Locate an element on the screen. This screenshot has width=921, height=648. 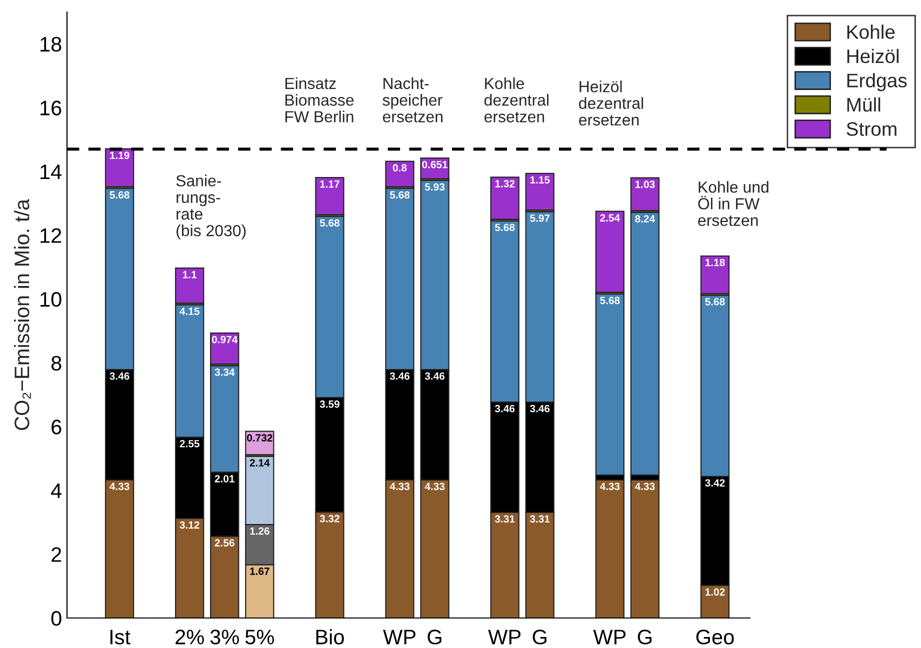
data-label: 2.56 is located at coordinates (224, 543).